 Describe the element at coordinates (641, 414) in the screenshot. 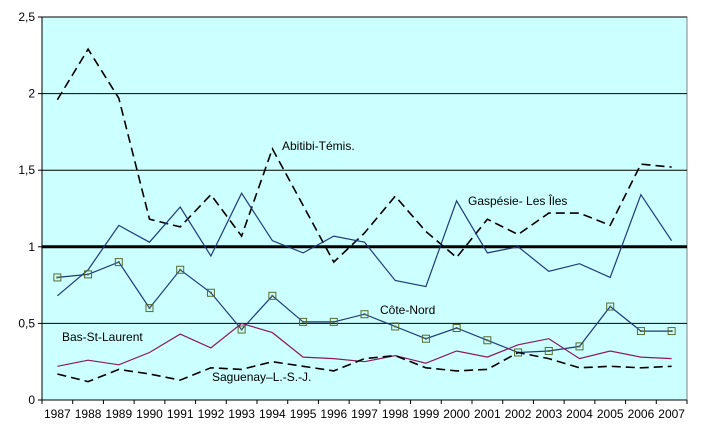

I see `x-tick-label: 2006` at that location.